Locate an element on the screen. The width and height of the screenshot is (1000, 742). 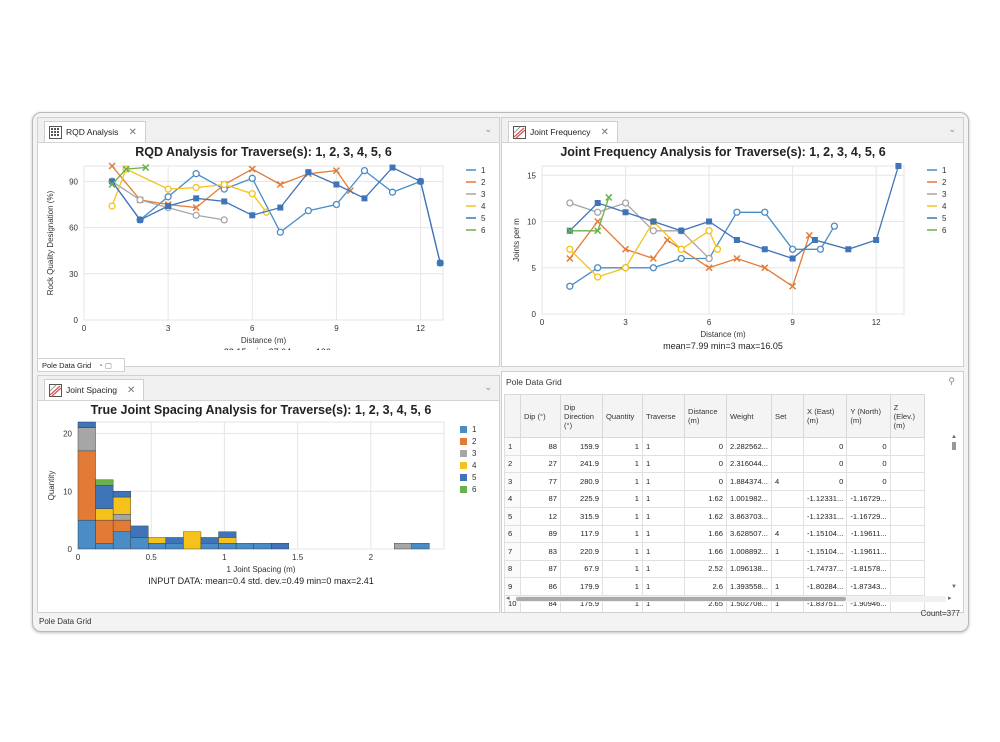
table-row: 3 77 280.9 1 1 0 1.884374... 4 0 0 is located at coordinates (714, 481).